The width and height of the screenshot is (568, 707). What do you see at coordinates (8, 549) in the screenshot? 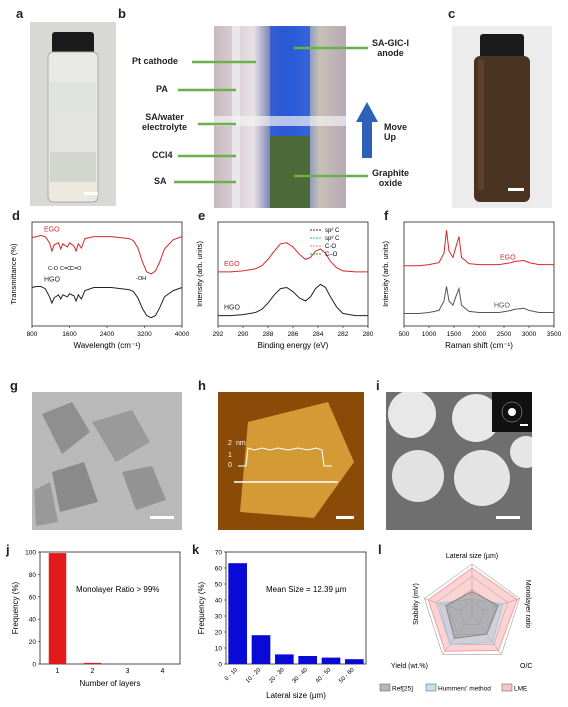
I see `panel-label: j` at bounding box center [8, 549].